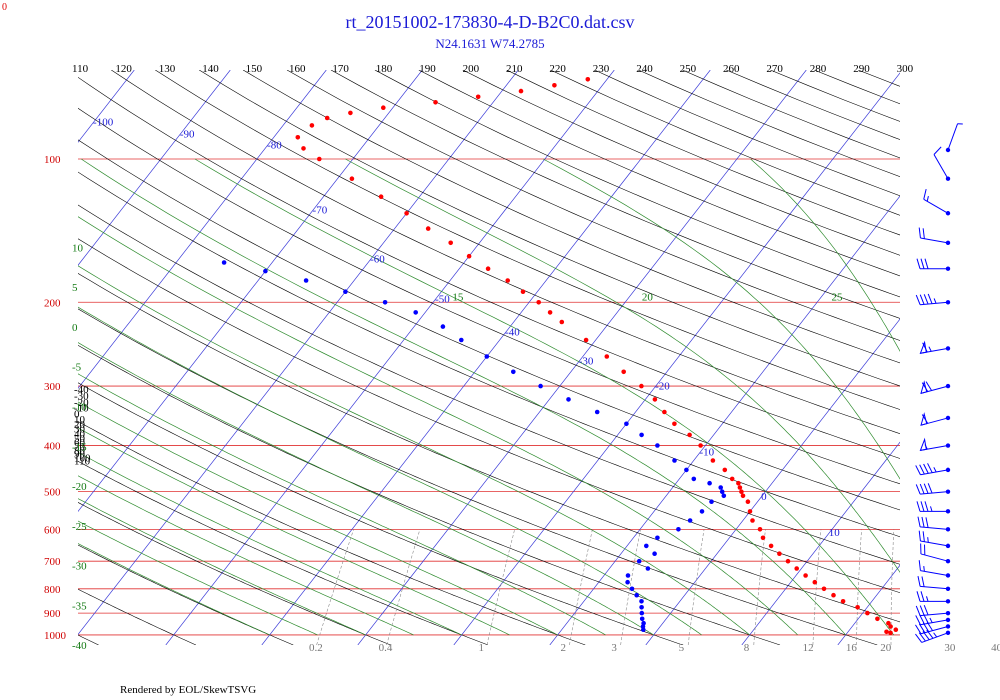  Describe the element at coordinates (481, 648) in the screenshot. I see `mixing-ratio-label: 1` at that location.